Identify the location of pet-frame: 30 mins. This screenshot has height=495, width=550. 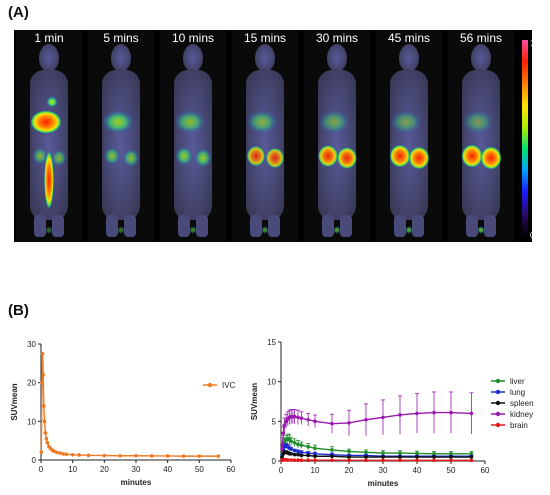
(337, 136).